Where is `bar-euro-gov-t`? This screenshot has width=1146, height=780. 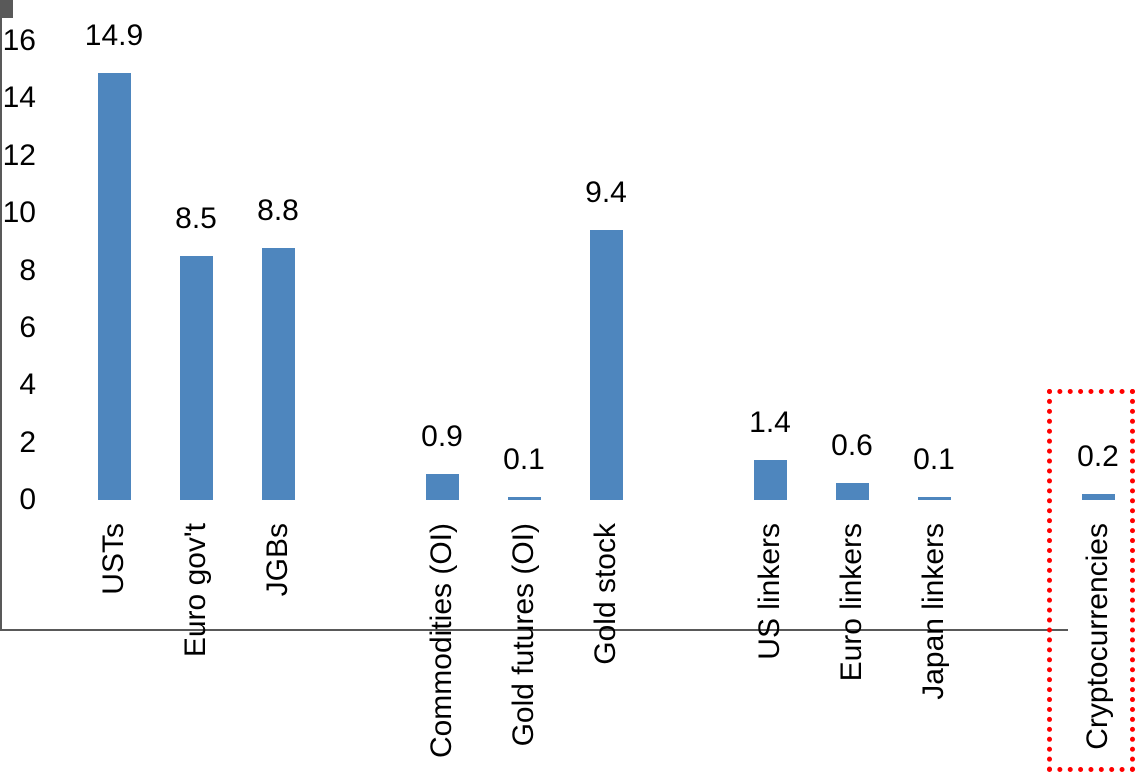
bar-euro-gov-t is located at coordinates (196, 378).